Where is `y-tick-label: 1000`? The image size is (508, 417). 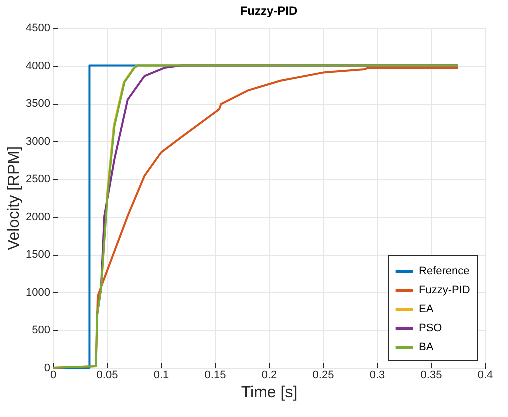 y-tick-label: 1000 is located at coordinates (38, 292).